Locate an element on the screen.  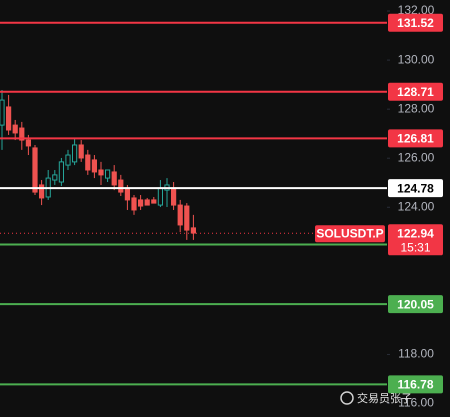
price-label: 124.78 is located at coordinates (415, 188).